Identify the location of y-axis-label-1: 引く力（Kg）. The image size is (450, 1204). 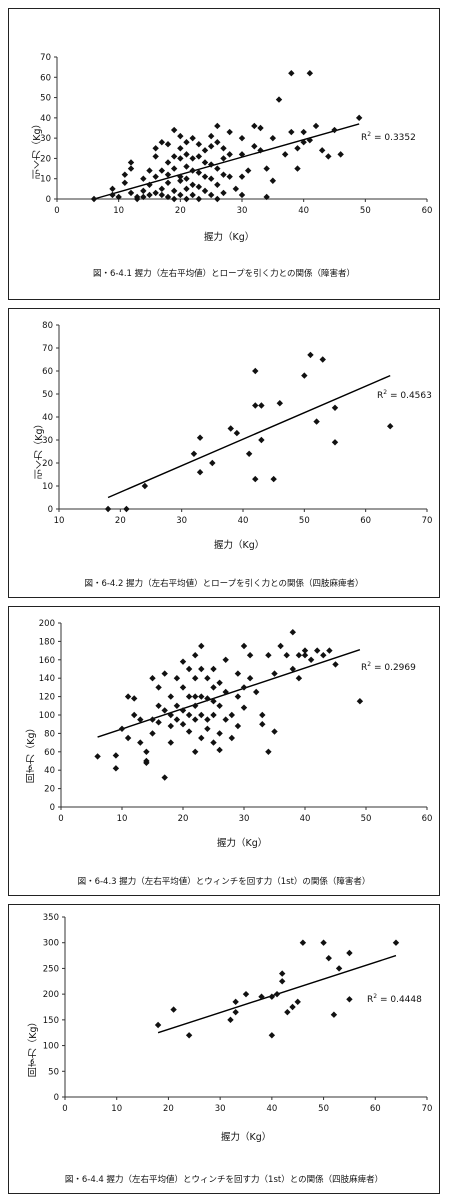
(37, 149).